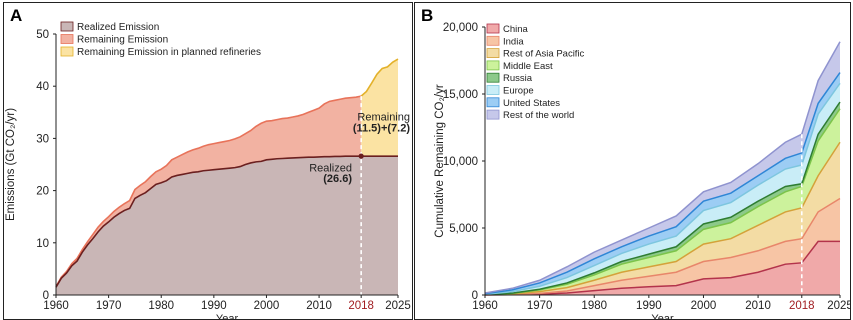 The image size is (853, 320). Describe the element at coordinates (518, 78) in the screenshot. I see `legend-label: Russia` at that location.